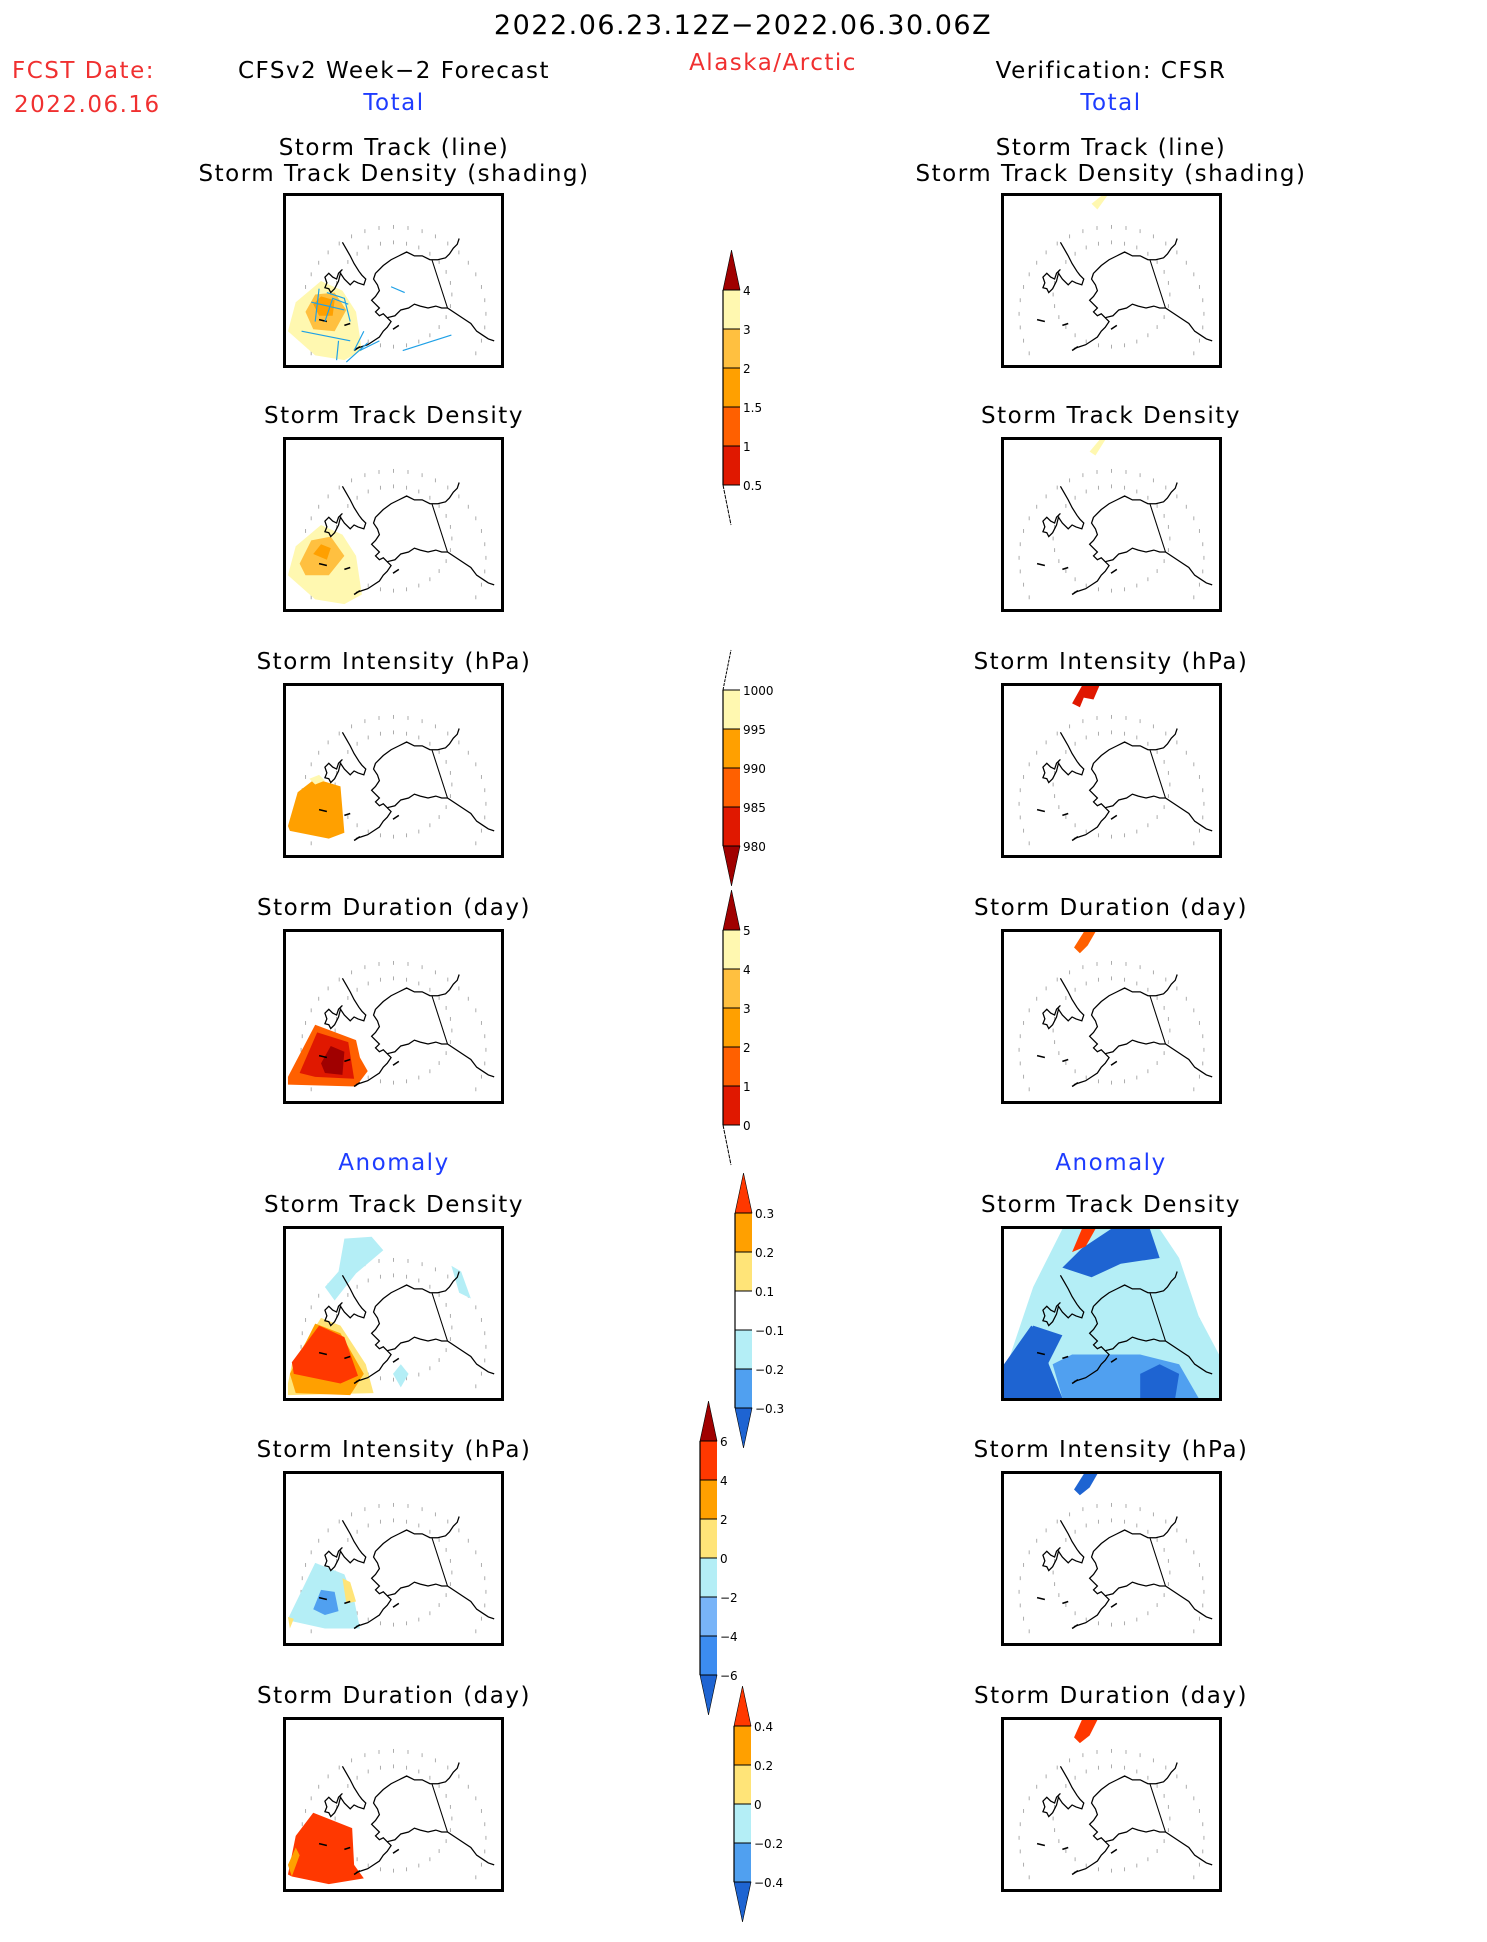  What do you see at coordinates (764, 1292) in the screenshot?
I see `colorbar-tick-label: 0.1` at bounding box center [764, 1292].